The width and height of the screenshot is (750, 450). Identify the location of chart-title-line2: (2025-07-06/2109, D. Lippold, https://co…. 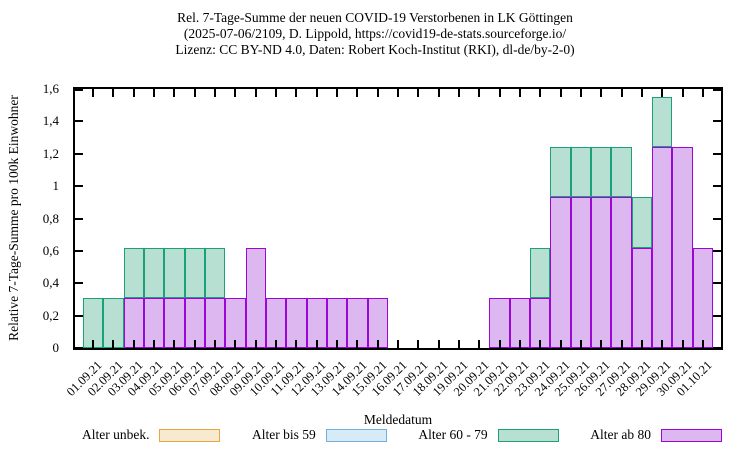
(375, 33).